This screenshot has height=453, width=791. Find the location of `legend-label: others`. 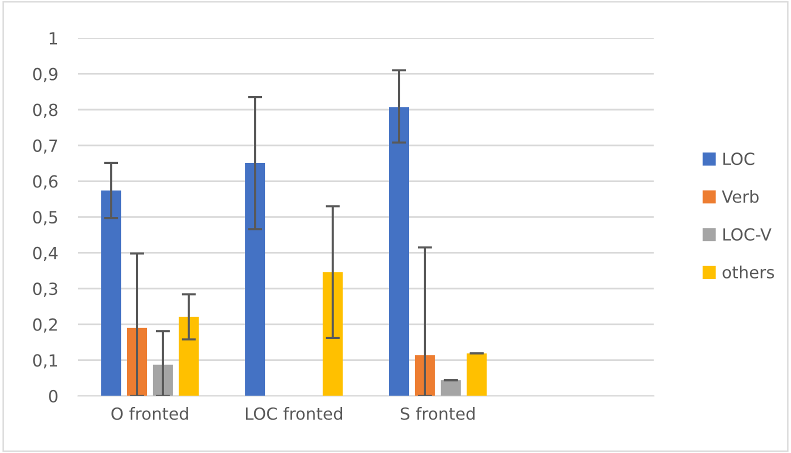

legend-label: others is located at coordinates (748, 272).